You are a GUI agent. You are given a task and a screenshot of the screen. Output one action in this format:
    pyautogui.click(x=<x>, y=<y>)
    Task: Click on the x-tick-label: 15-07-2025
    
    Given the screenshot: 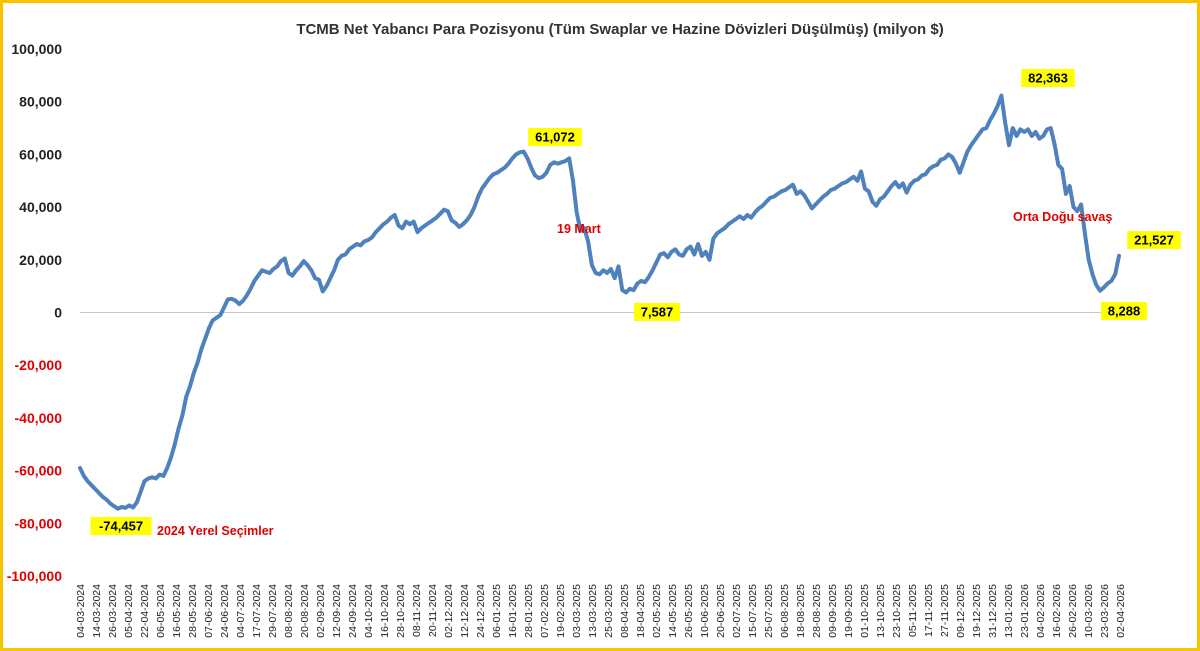 What is the action you would take?
    pyautogui.click(x=753, y=611)
    